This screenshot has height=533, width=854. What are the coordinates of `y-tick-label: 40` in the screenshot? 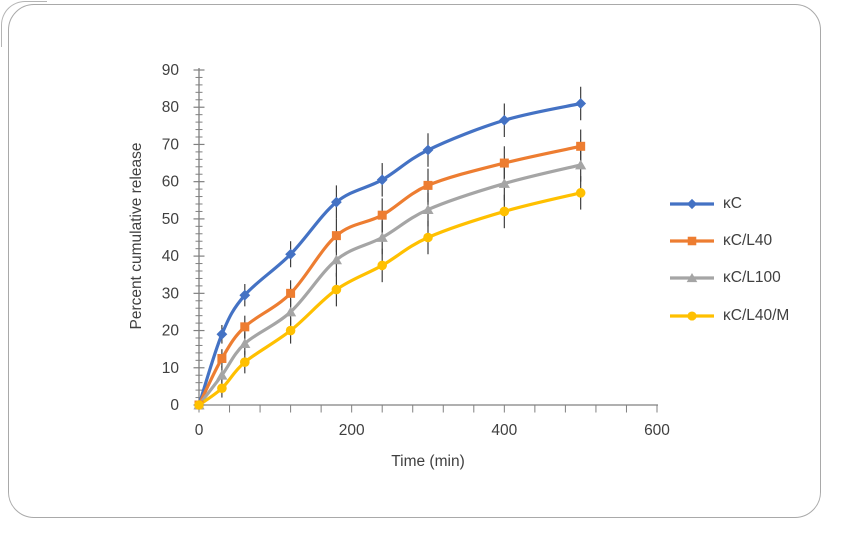 It's located at (171, 256).